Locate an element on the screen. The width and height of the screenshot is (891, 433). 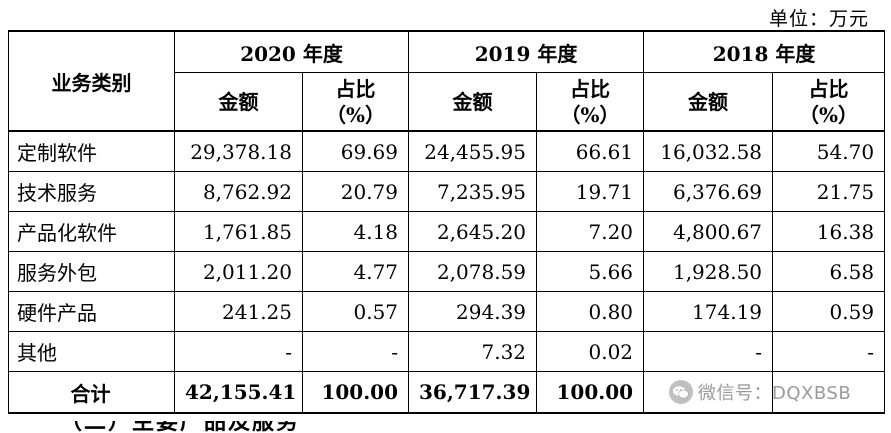
amount-cell: 1,928.50 is located at coordinates (708, 271).